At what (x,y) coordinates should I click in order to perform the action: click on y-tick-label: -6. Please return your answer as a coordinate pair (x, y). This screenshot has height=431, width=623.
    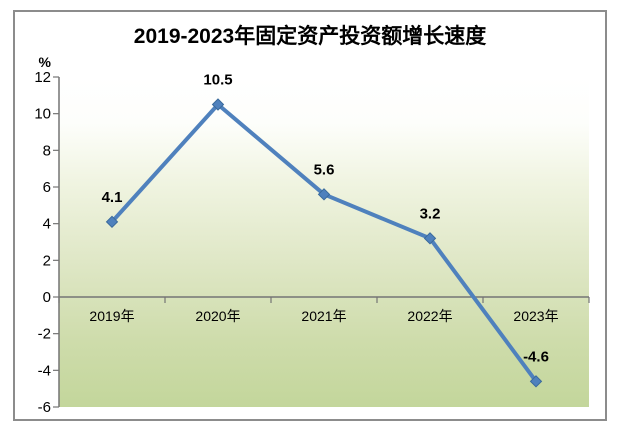
    Looking at the image, I should click on (44, 407).